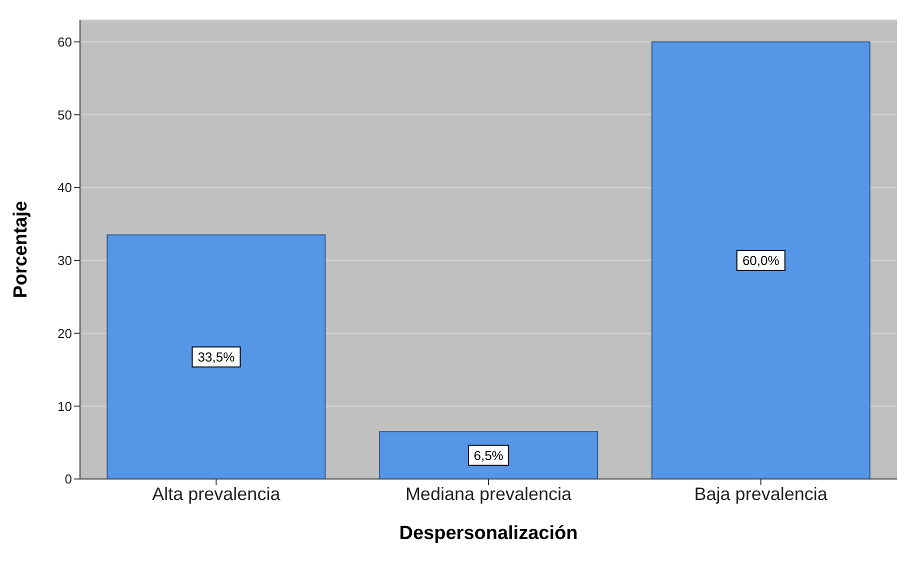  What do you see at coordinates (21, 249) in the screenshot?
I see `y-axis-title: Porcentaje` at bounding box center [21, 249].